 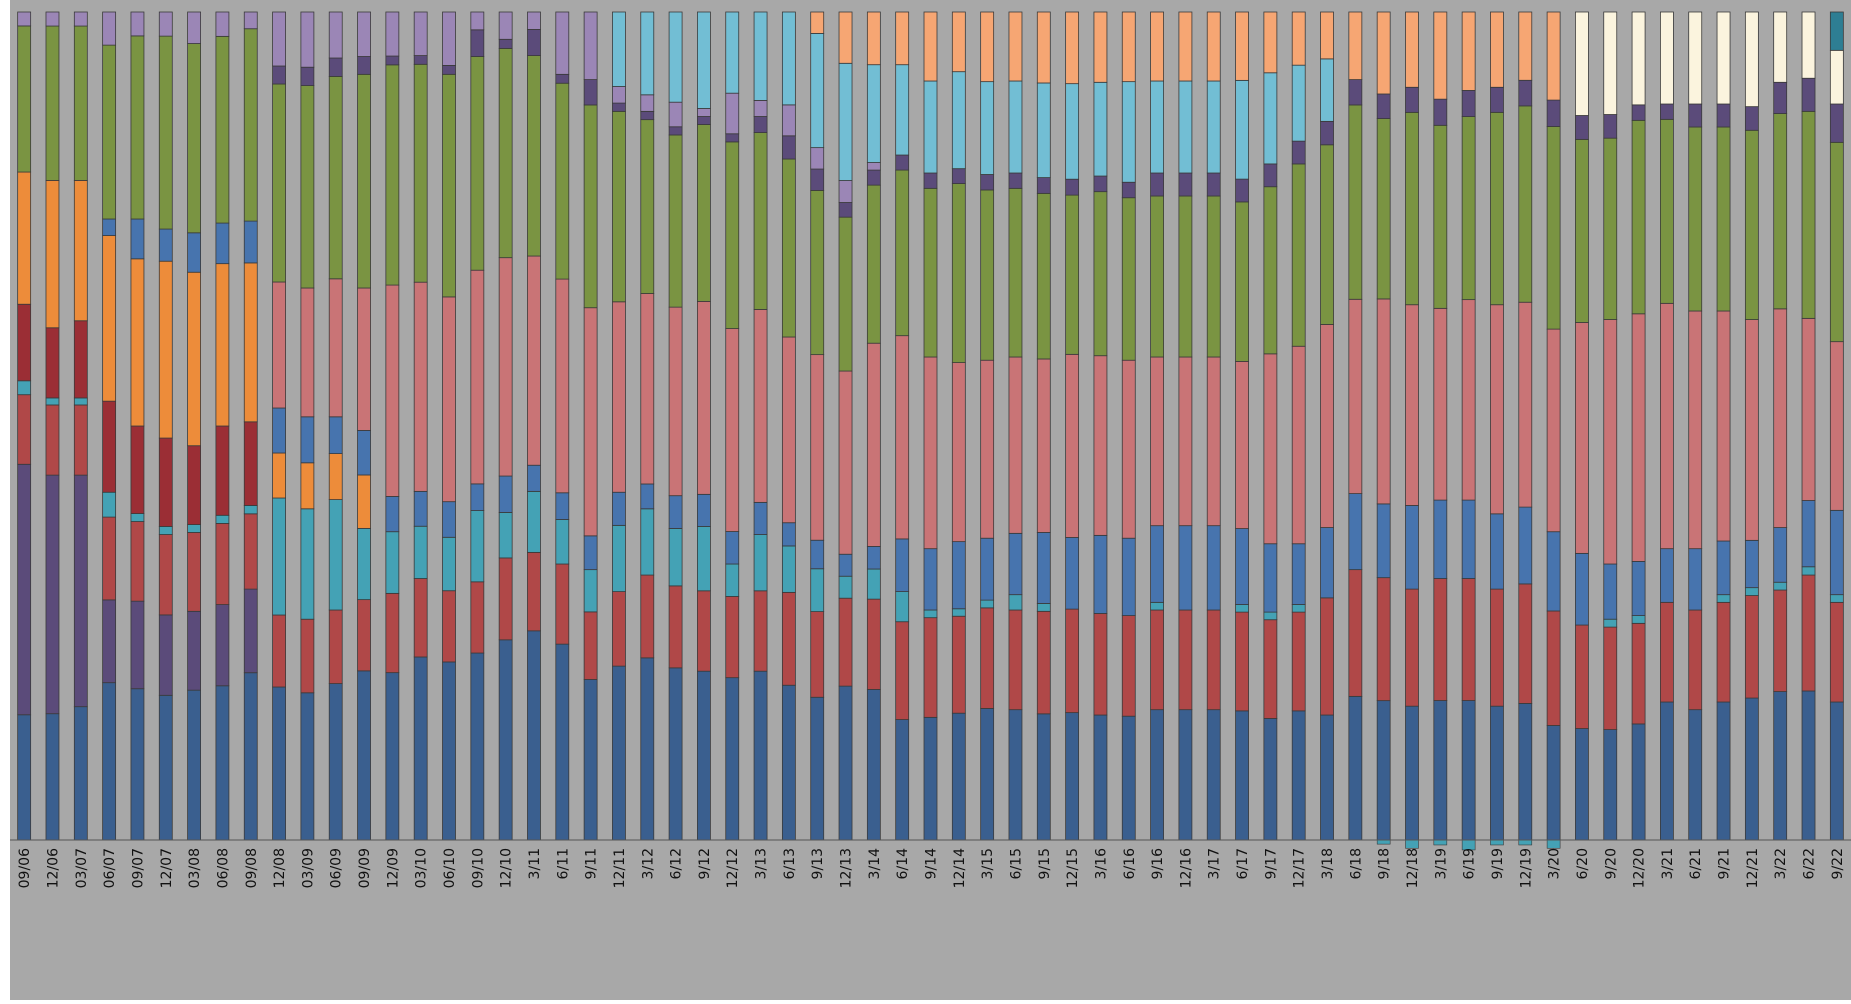 What do you see at coordinates (987, 128) in the screenshot?
I see `bar-segment-3/15-s13` at bounding box center [987, 128].